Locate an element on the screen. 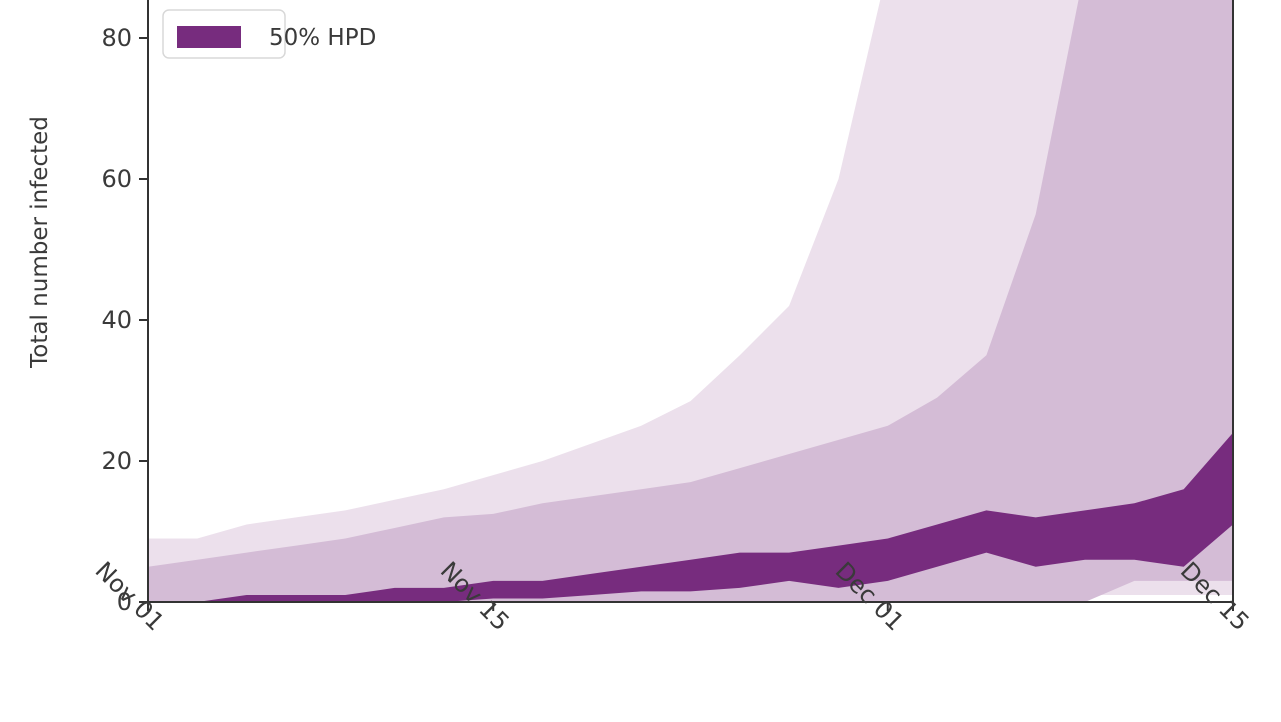 The width and height of the screenshot is (1281, 722). y-axis-ticks: 0 20 40 60 80 is located at coordinates (124, 320).